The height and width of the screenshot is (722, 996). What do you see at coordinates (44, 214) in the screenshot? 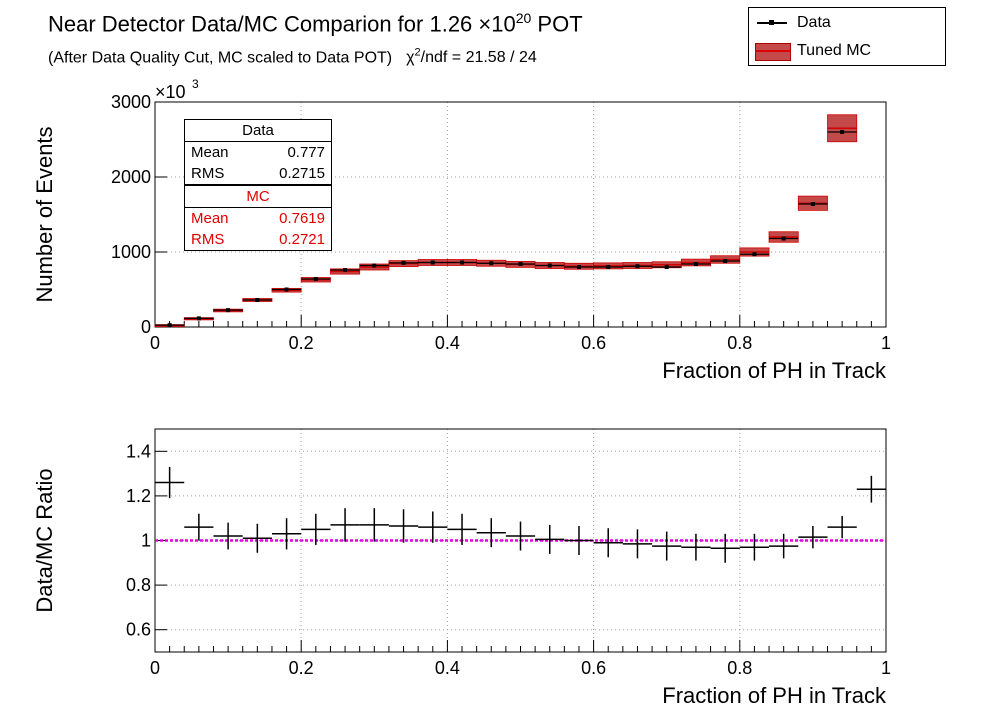
I see `top-y-axis-label: Number of Events` at bounding box center [44, 214].